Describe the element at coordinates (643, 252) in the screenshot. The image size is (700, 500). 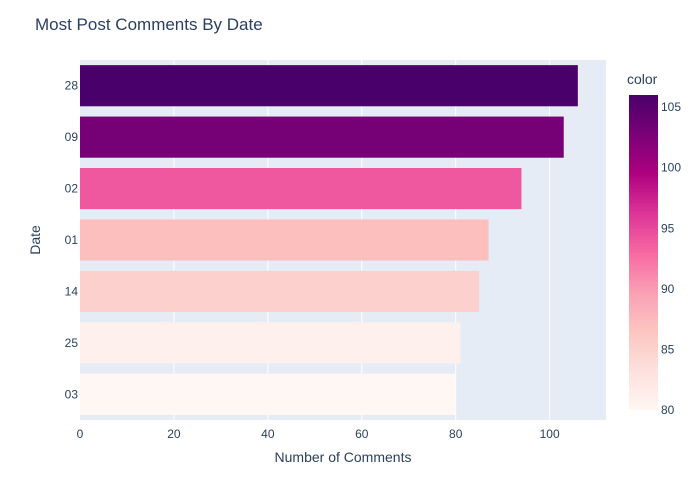
I see `colorbar-gradient` at that location.